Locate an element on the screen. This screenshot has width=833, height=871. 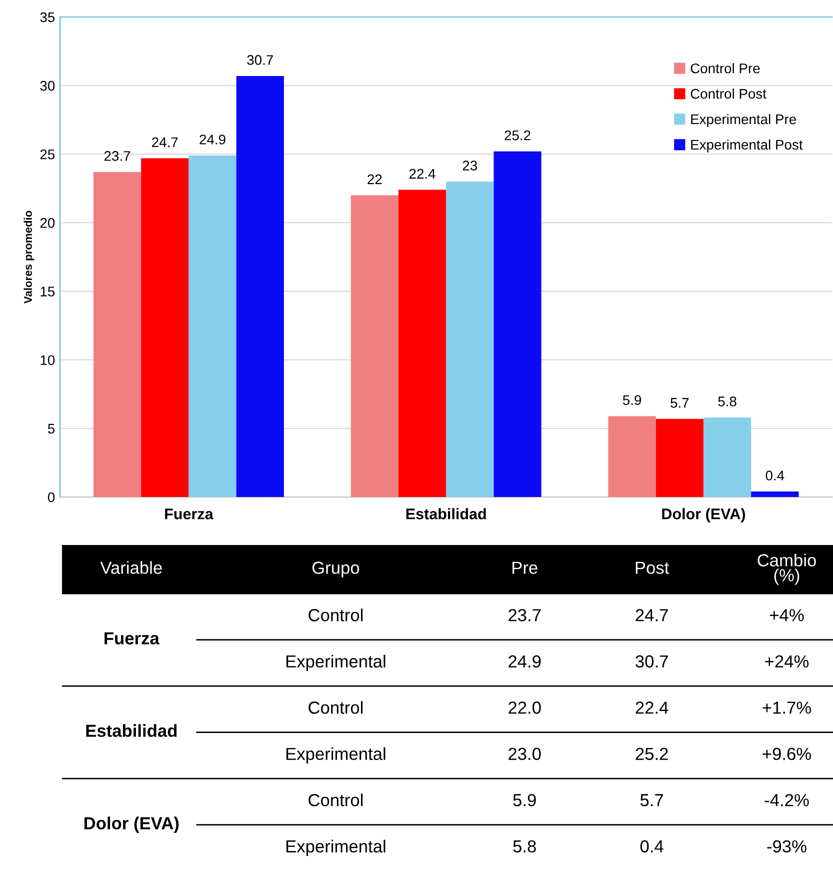
text: 23.0 is located at coordinates (524, 754).